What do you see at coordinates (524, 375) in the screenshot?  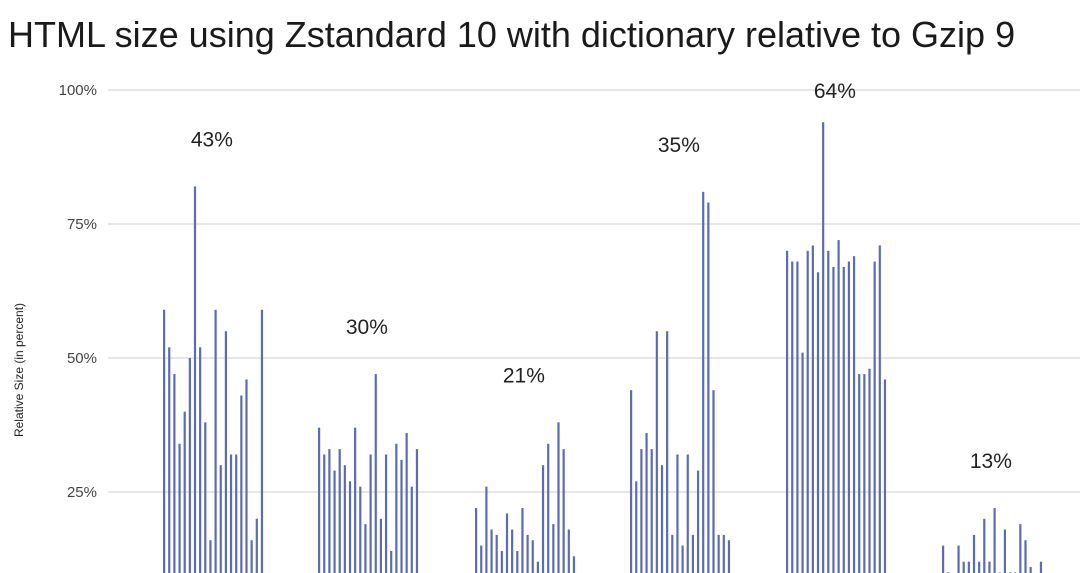 I see `group-summary-label: 21%` at bounding box center [524, 375].